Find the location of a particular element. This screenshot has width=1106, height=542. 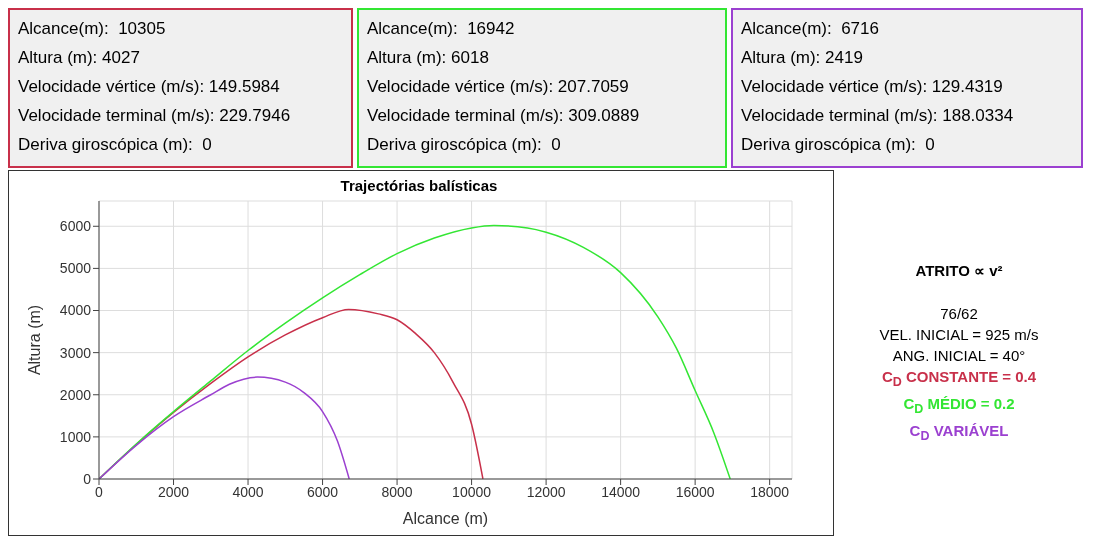

chart-title: Trajectórias balísticas is located at coordinates (419, 185).